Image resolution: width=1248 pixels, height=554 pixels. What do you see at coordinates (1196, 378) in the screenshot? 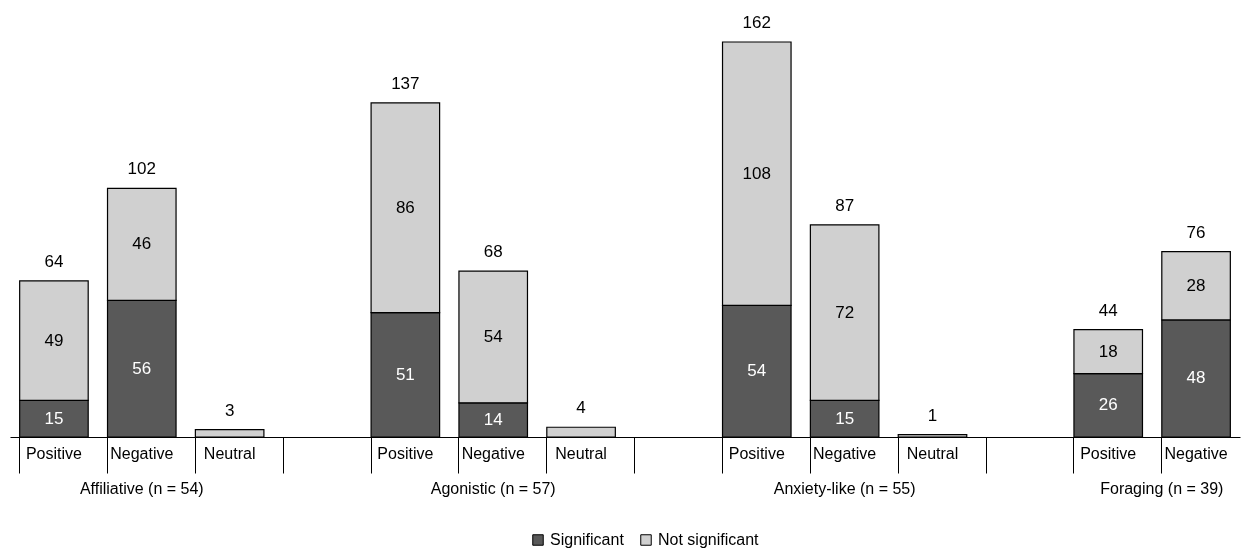
I see `data-label: 48` at bounding box center [1196, 378].